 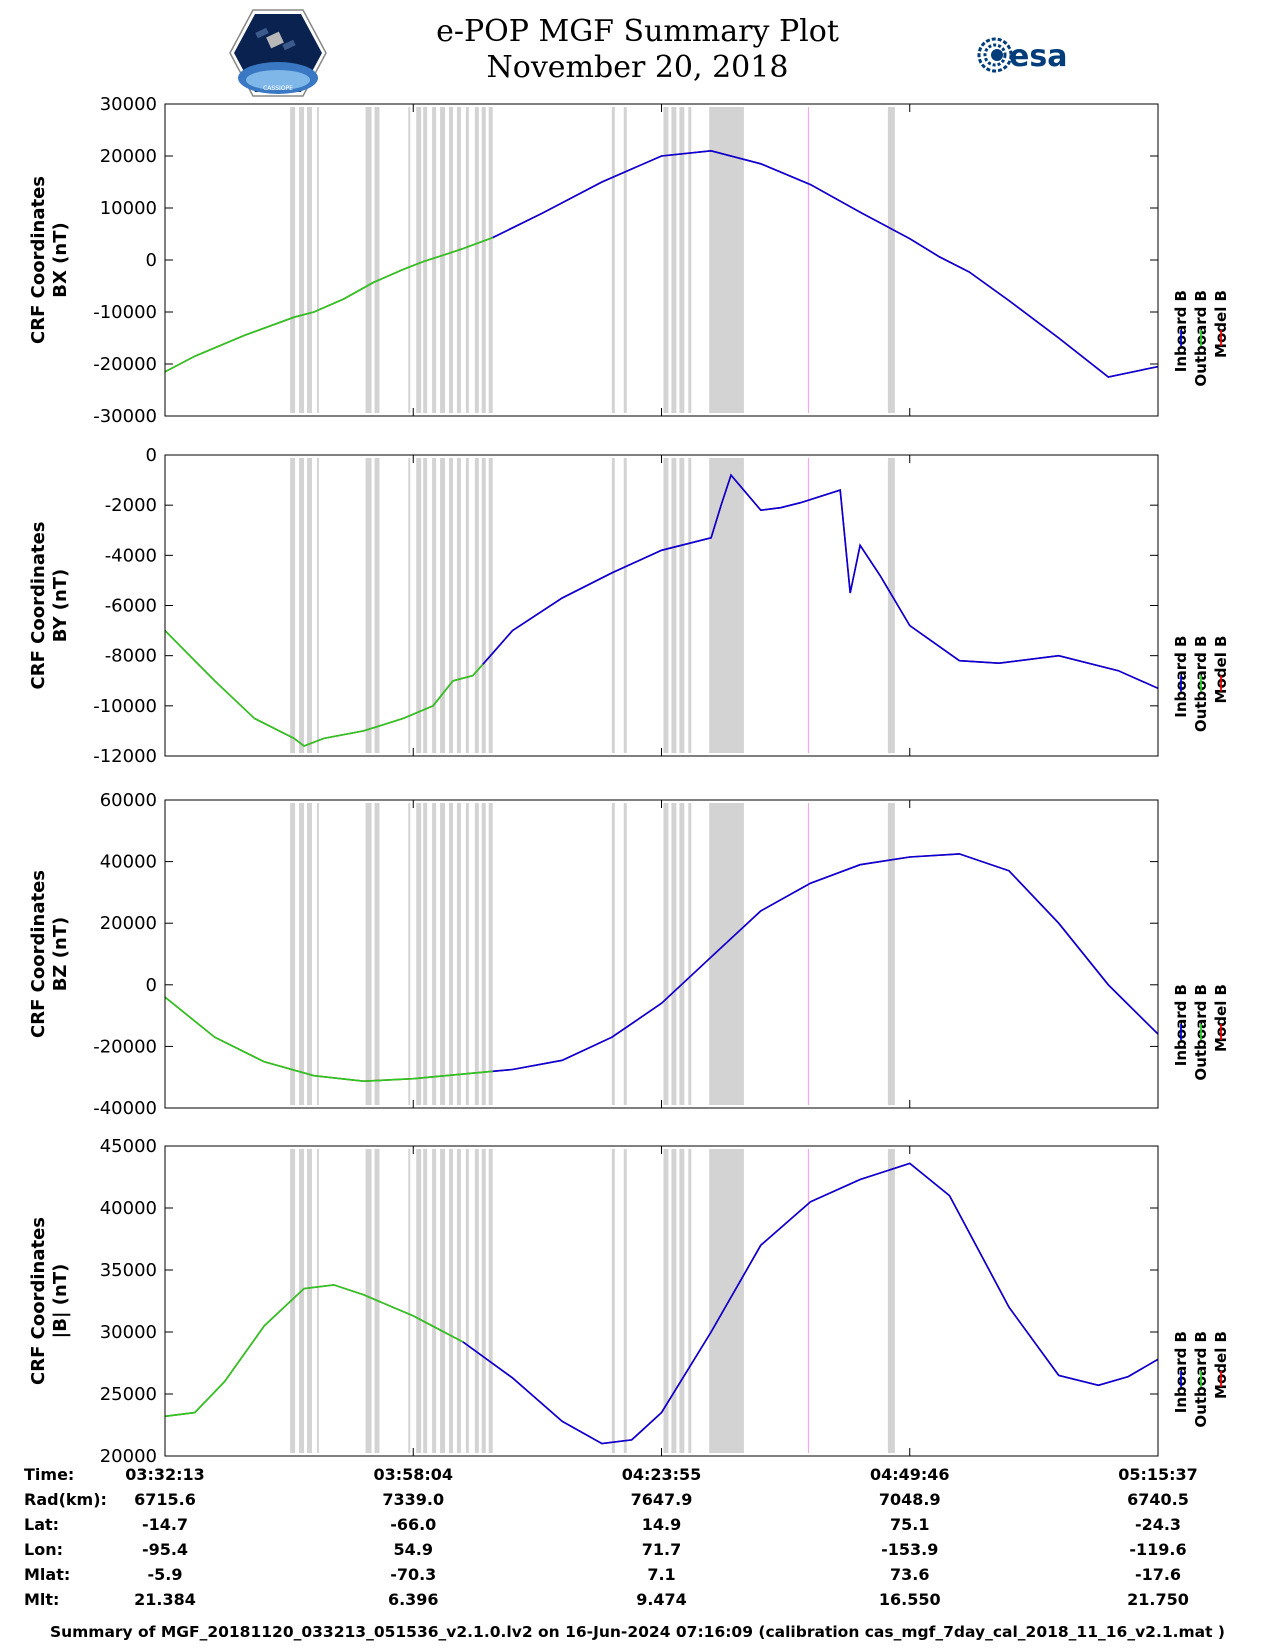 I want to click on ephemeris-cell: 16.550, so click(x=909, y=1599).